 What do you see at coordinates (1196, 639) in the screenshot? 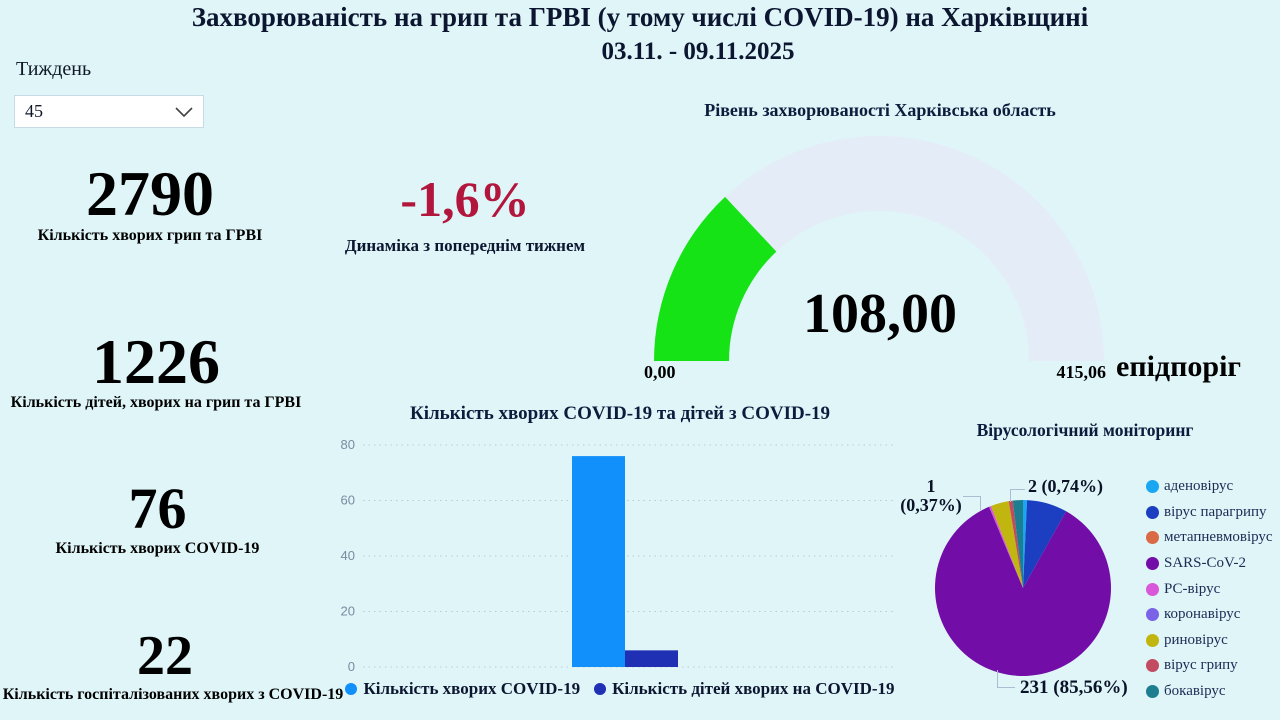
I see `pie-legend-label: риновірус` at bounding box center [1196, 639].